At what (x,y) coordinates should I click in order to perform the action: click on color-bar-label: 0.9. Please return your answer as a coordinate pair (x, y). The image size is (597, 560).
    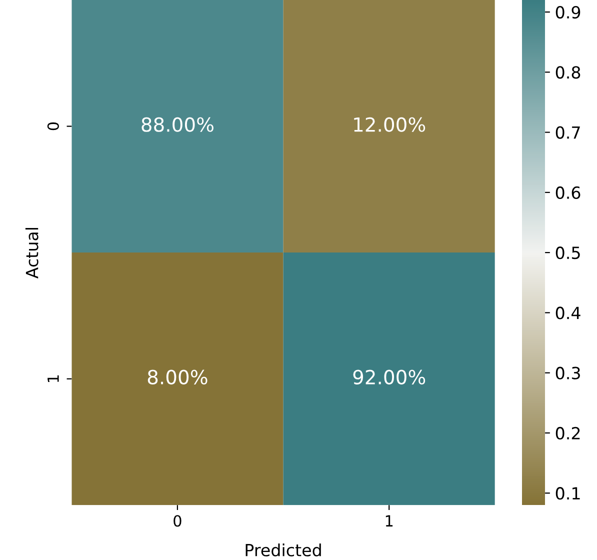
    Looking at the image, I should click on (568, 12).